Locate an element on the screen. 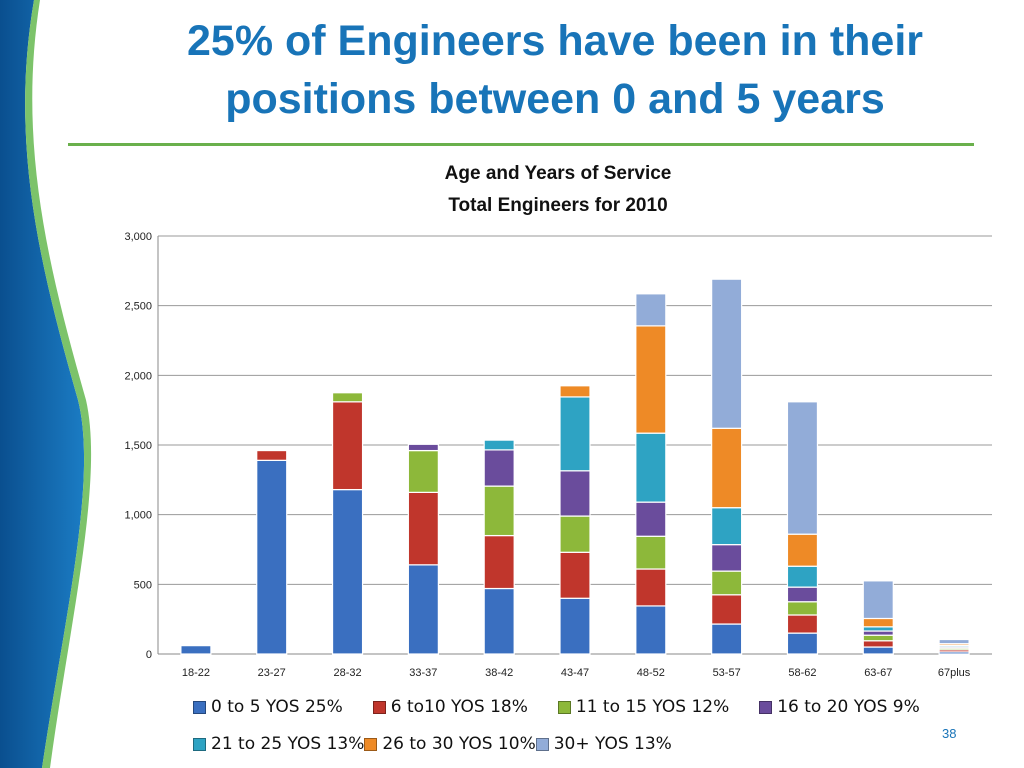 The width and height of the screenshot is (1024, 768). legend-item: 26 to 30 YOS 10% is located at coordinates (450, 744).